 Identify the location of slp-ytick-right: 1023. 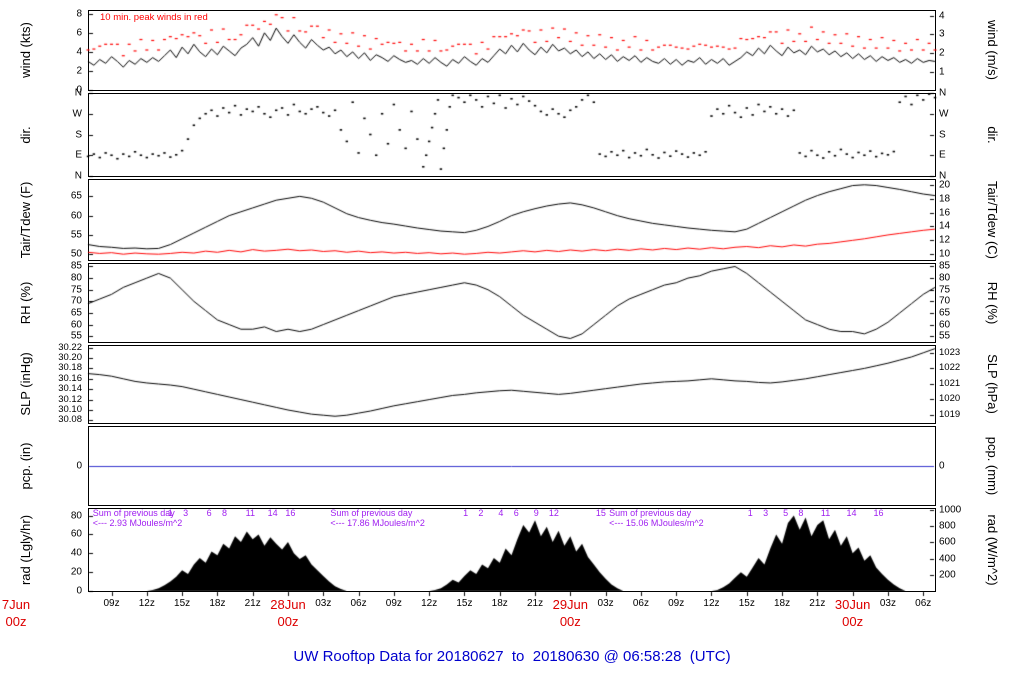
(950, 353).